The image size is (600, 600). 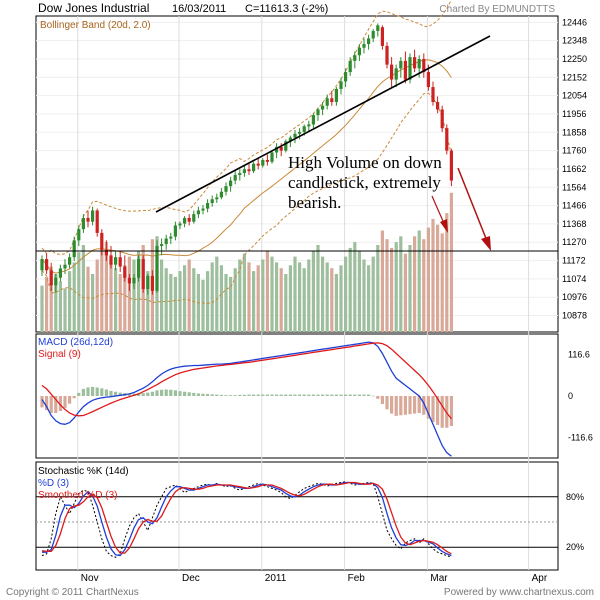 I want to click on macd-tick-label: 116.6, so click(x=579, y=355).